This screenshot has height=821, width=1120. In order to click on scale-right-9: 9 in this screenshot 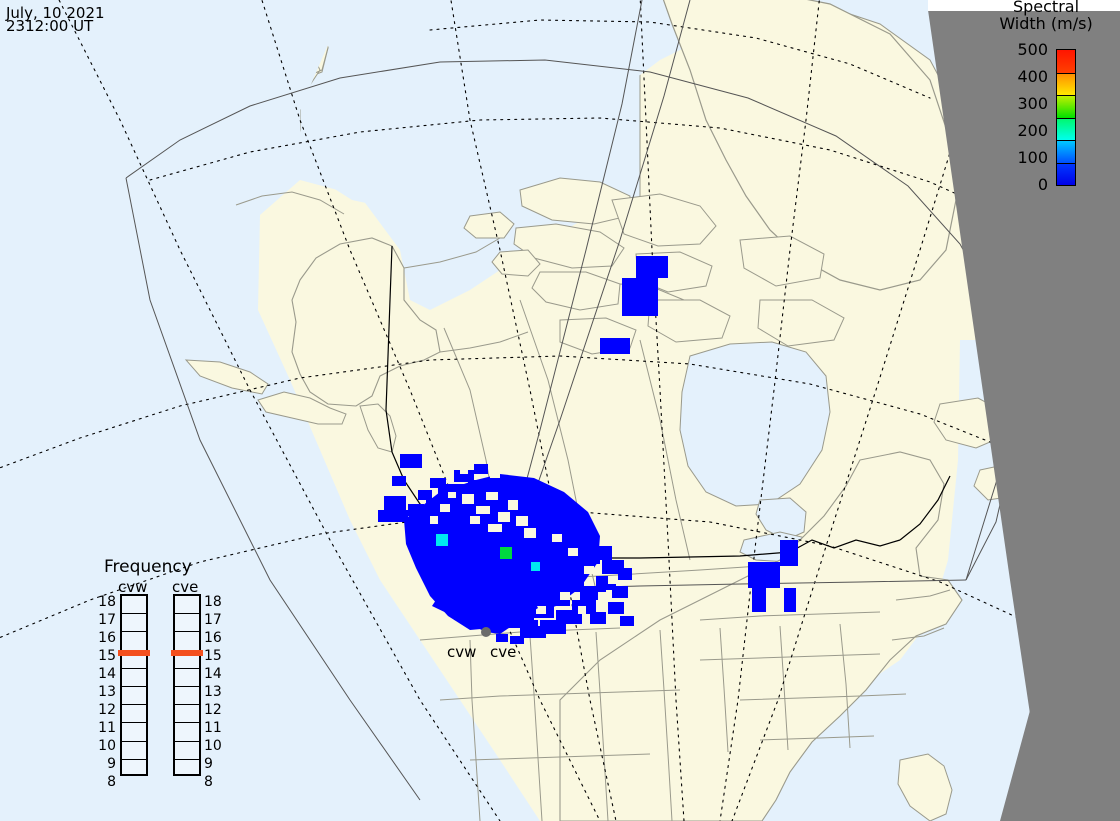, I will do `click(208, 764)`.